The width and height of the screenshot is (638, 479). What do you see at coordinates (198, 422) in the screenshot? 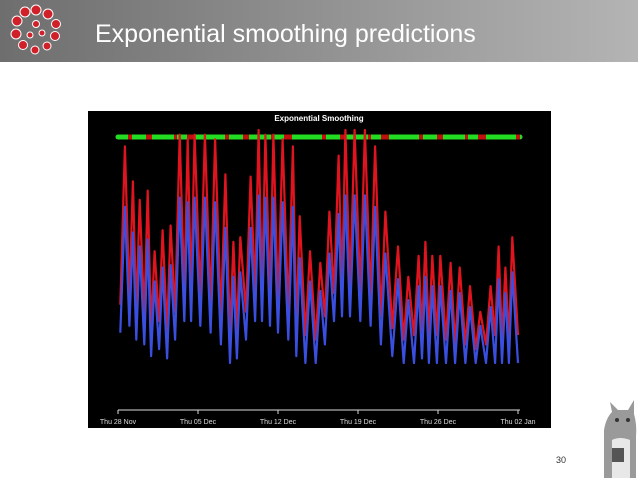
I see `x-tick-label: Thu 05 Dec` at bounding box center [198, 422].